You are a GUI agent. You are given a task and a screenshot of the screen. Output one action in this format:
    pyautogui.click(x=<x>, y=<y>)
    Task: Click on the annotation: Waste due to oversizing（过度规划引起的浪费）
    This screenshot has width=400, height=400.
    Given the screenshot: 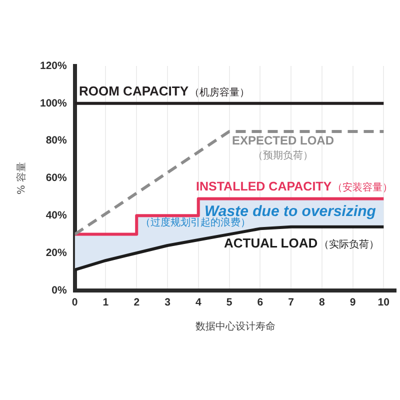 What is the action you would take?
    pyautogui.click(x=258, y=215)
    